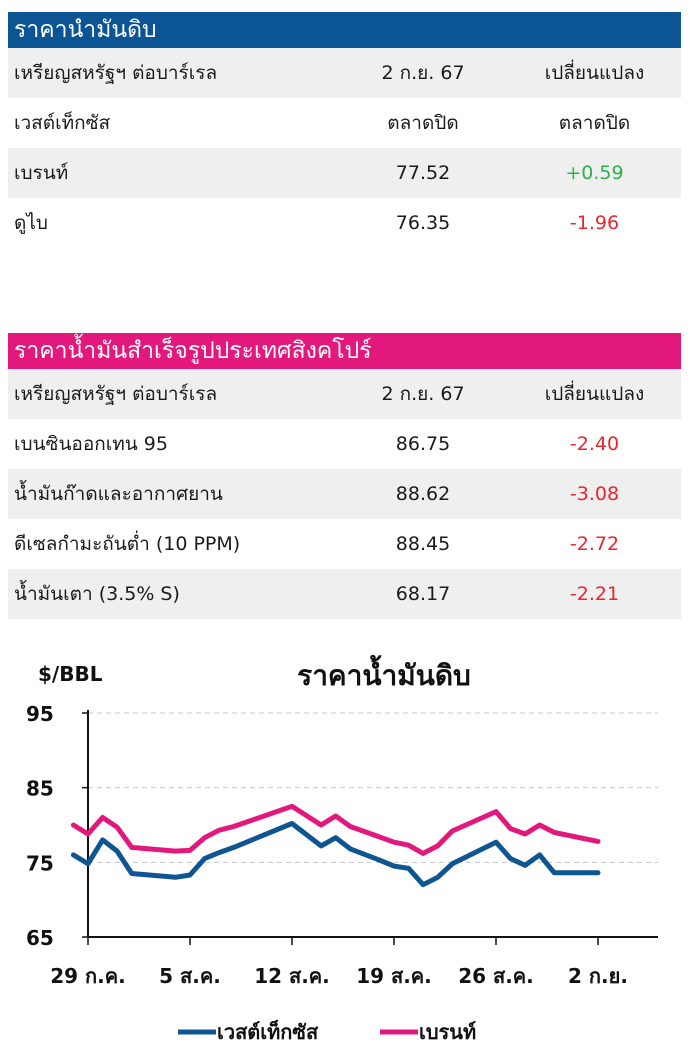 The height and width of the screenshot is (1064, 696). I want to click on chart-legend: เวสต์เท็กซัส เบรนท์, so click(327, 1031).